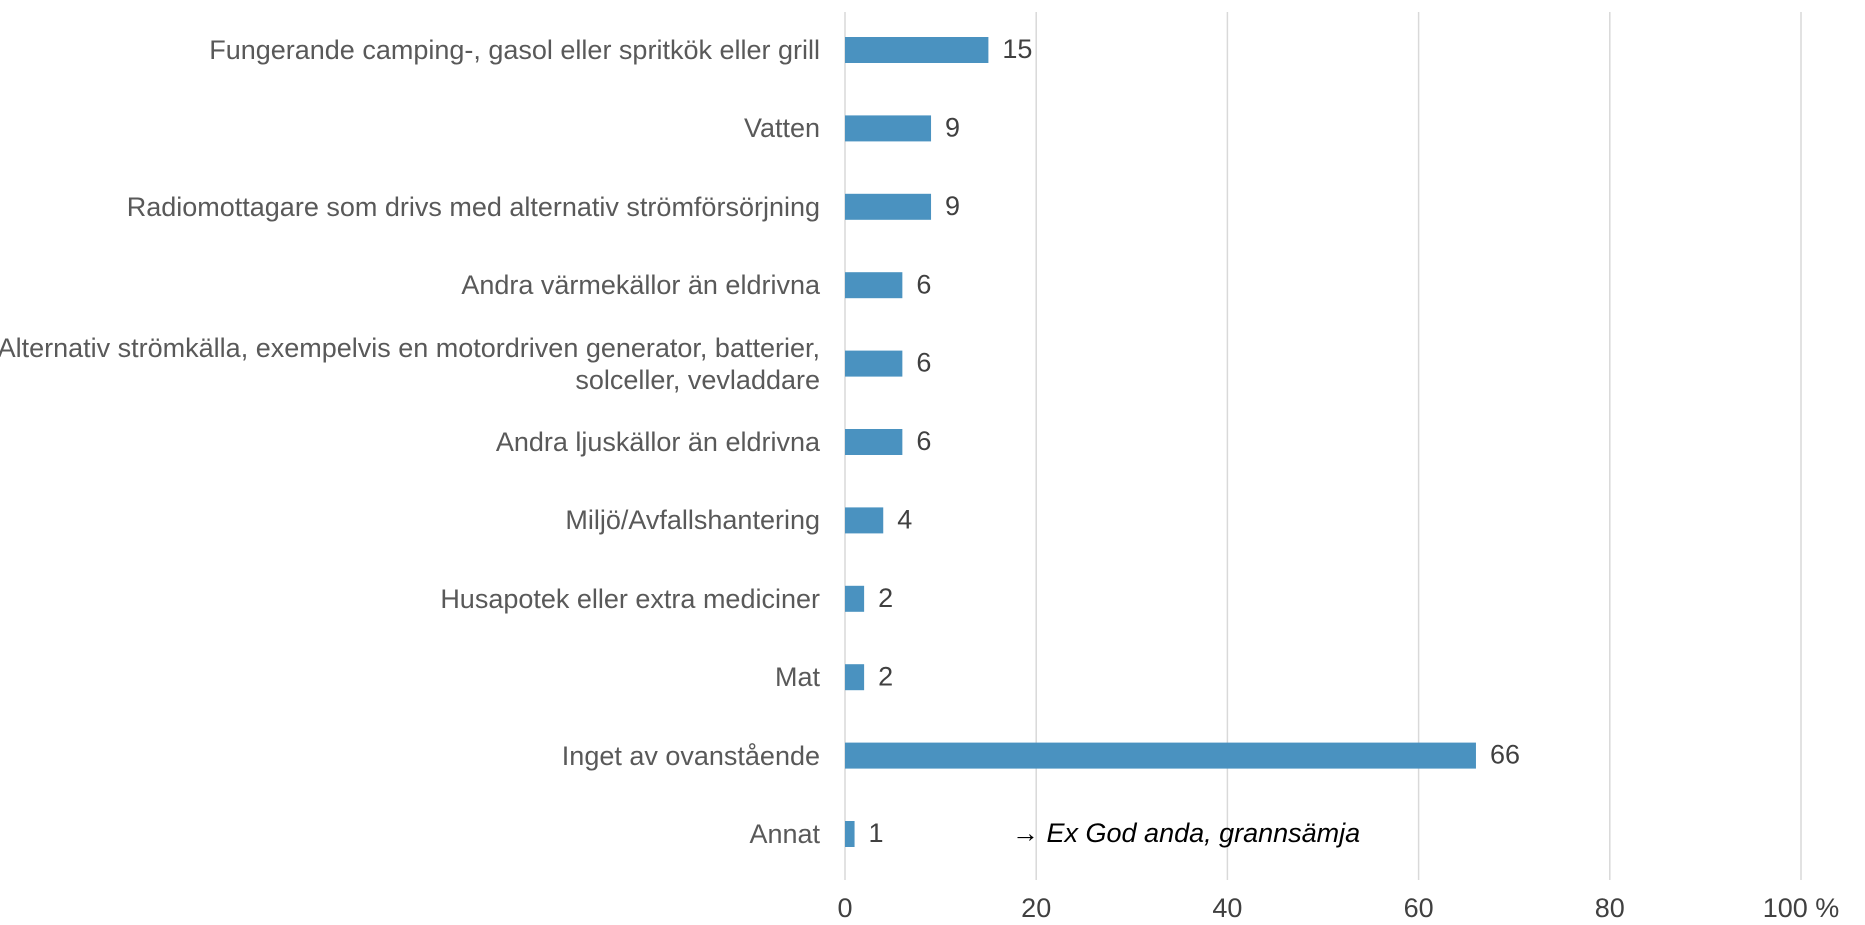 This screenshot has width=1865, height=925. What do you see at coordinates (640, 285) in the screenshot?
I see `category-label: Andra värmekällor än eldrivna` at bounding box center [640, 285].